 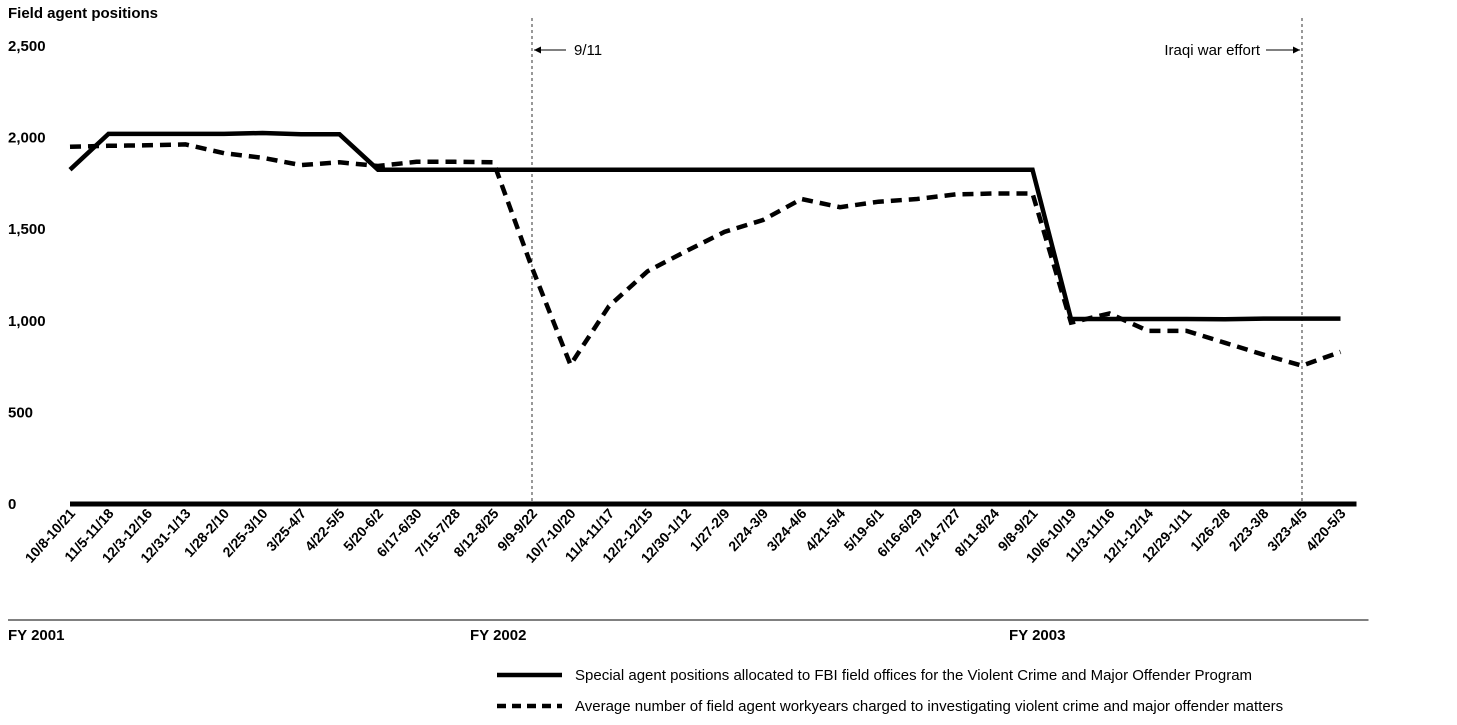 I want to click on annotation-label: 9/11, so click(x=588, y=50).